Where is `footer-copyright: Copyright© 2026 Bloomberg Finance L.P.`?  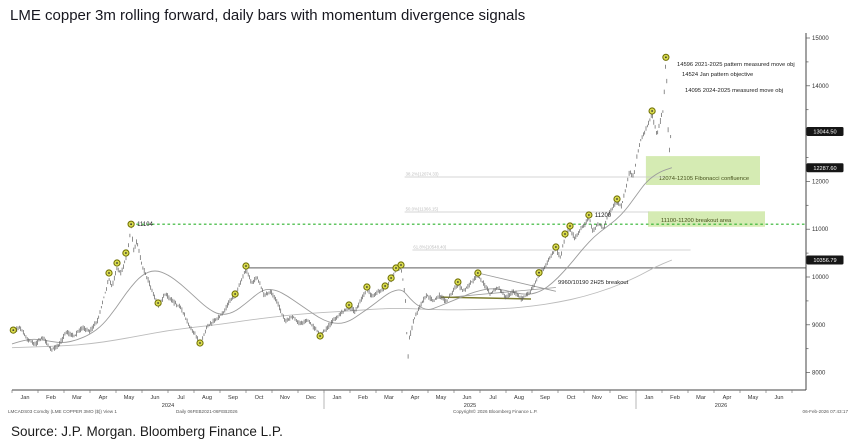
footer-copyright: Copyright© 2026 Bloomberg Finance L.P. is located at coordinates (495, 411).